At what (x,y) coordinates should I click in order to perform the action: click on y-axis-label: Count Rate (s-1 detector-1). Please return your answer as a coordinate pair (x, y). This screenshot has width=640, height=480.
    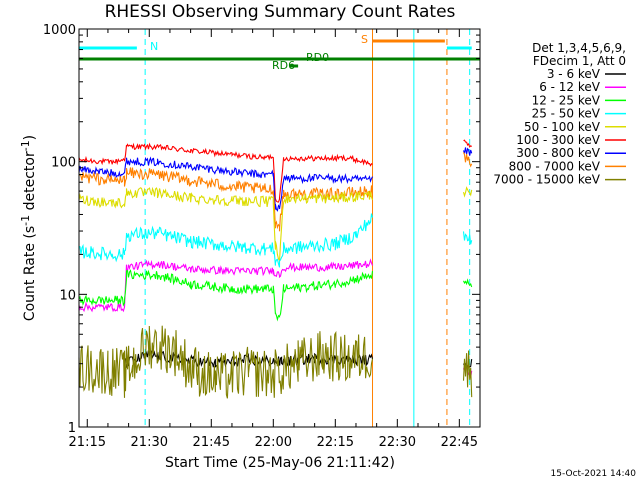
    Looking at the image, I should click on (28, 228).